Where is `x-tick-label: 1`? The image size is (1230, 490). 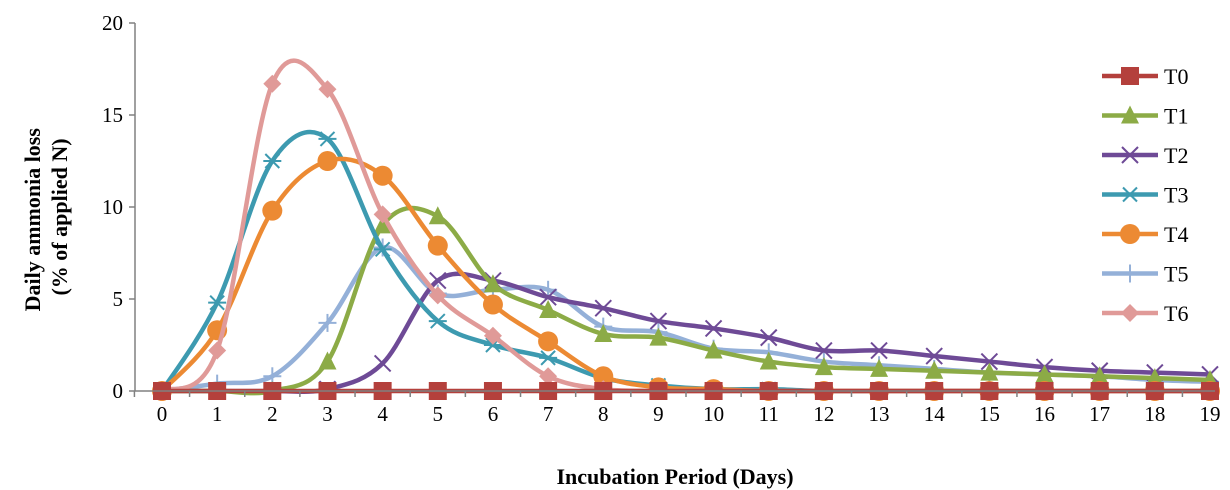
x-tick-label: 1 is located at coordinates (217, 414).